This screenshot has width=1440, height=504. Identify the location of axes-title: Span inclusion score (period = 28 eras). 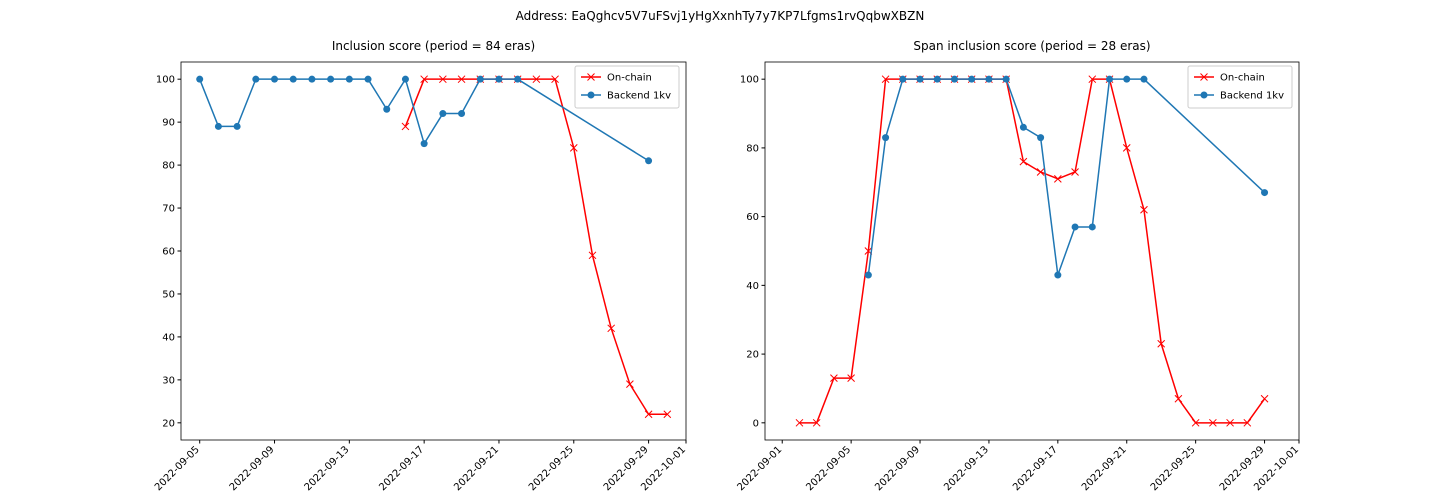
(1031, 46).